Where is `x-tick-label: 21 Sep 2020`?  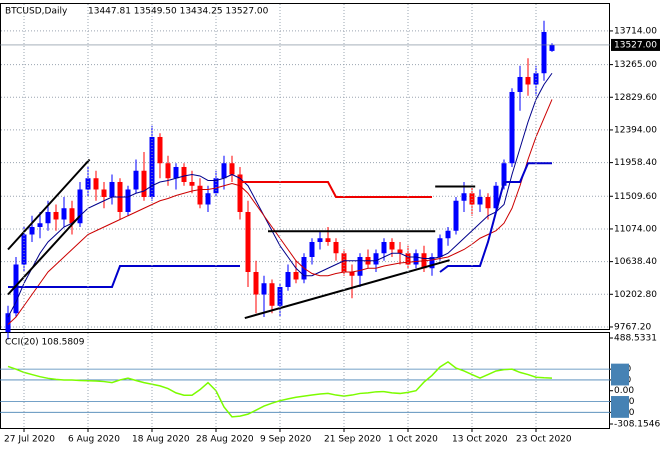 x-tick-label: 21 Sep 2020 is located at coordinates (352, 440).